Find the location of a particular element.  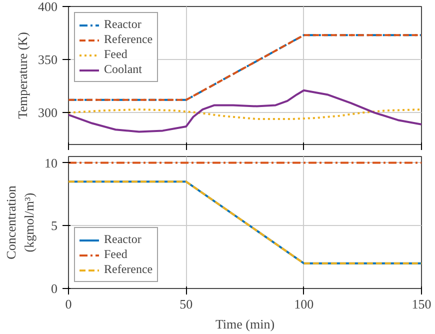

y-tick-label: 0 is located at coordinates (54, 288).